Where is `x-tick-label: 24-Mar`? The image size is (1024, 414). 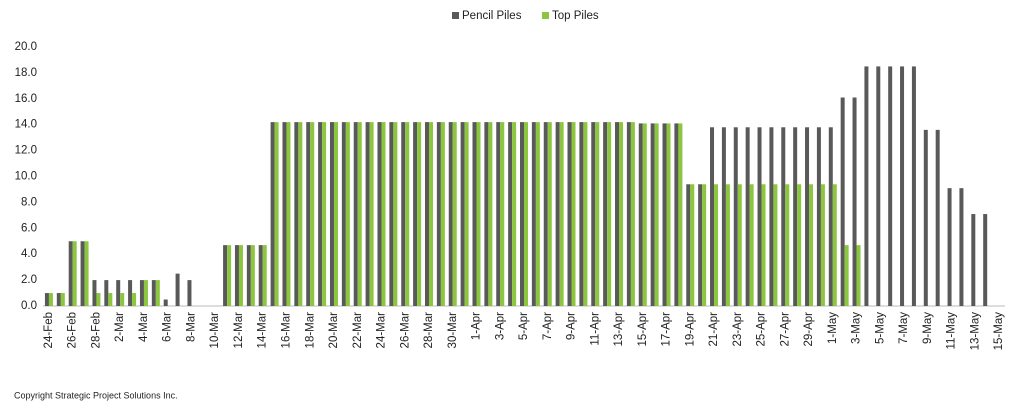
x-tick-label: 24-Mar is located at coordinates (382, 330).